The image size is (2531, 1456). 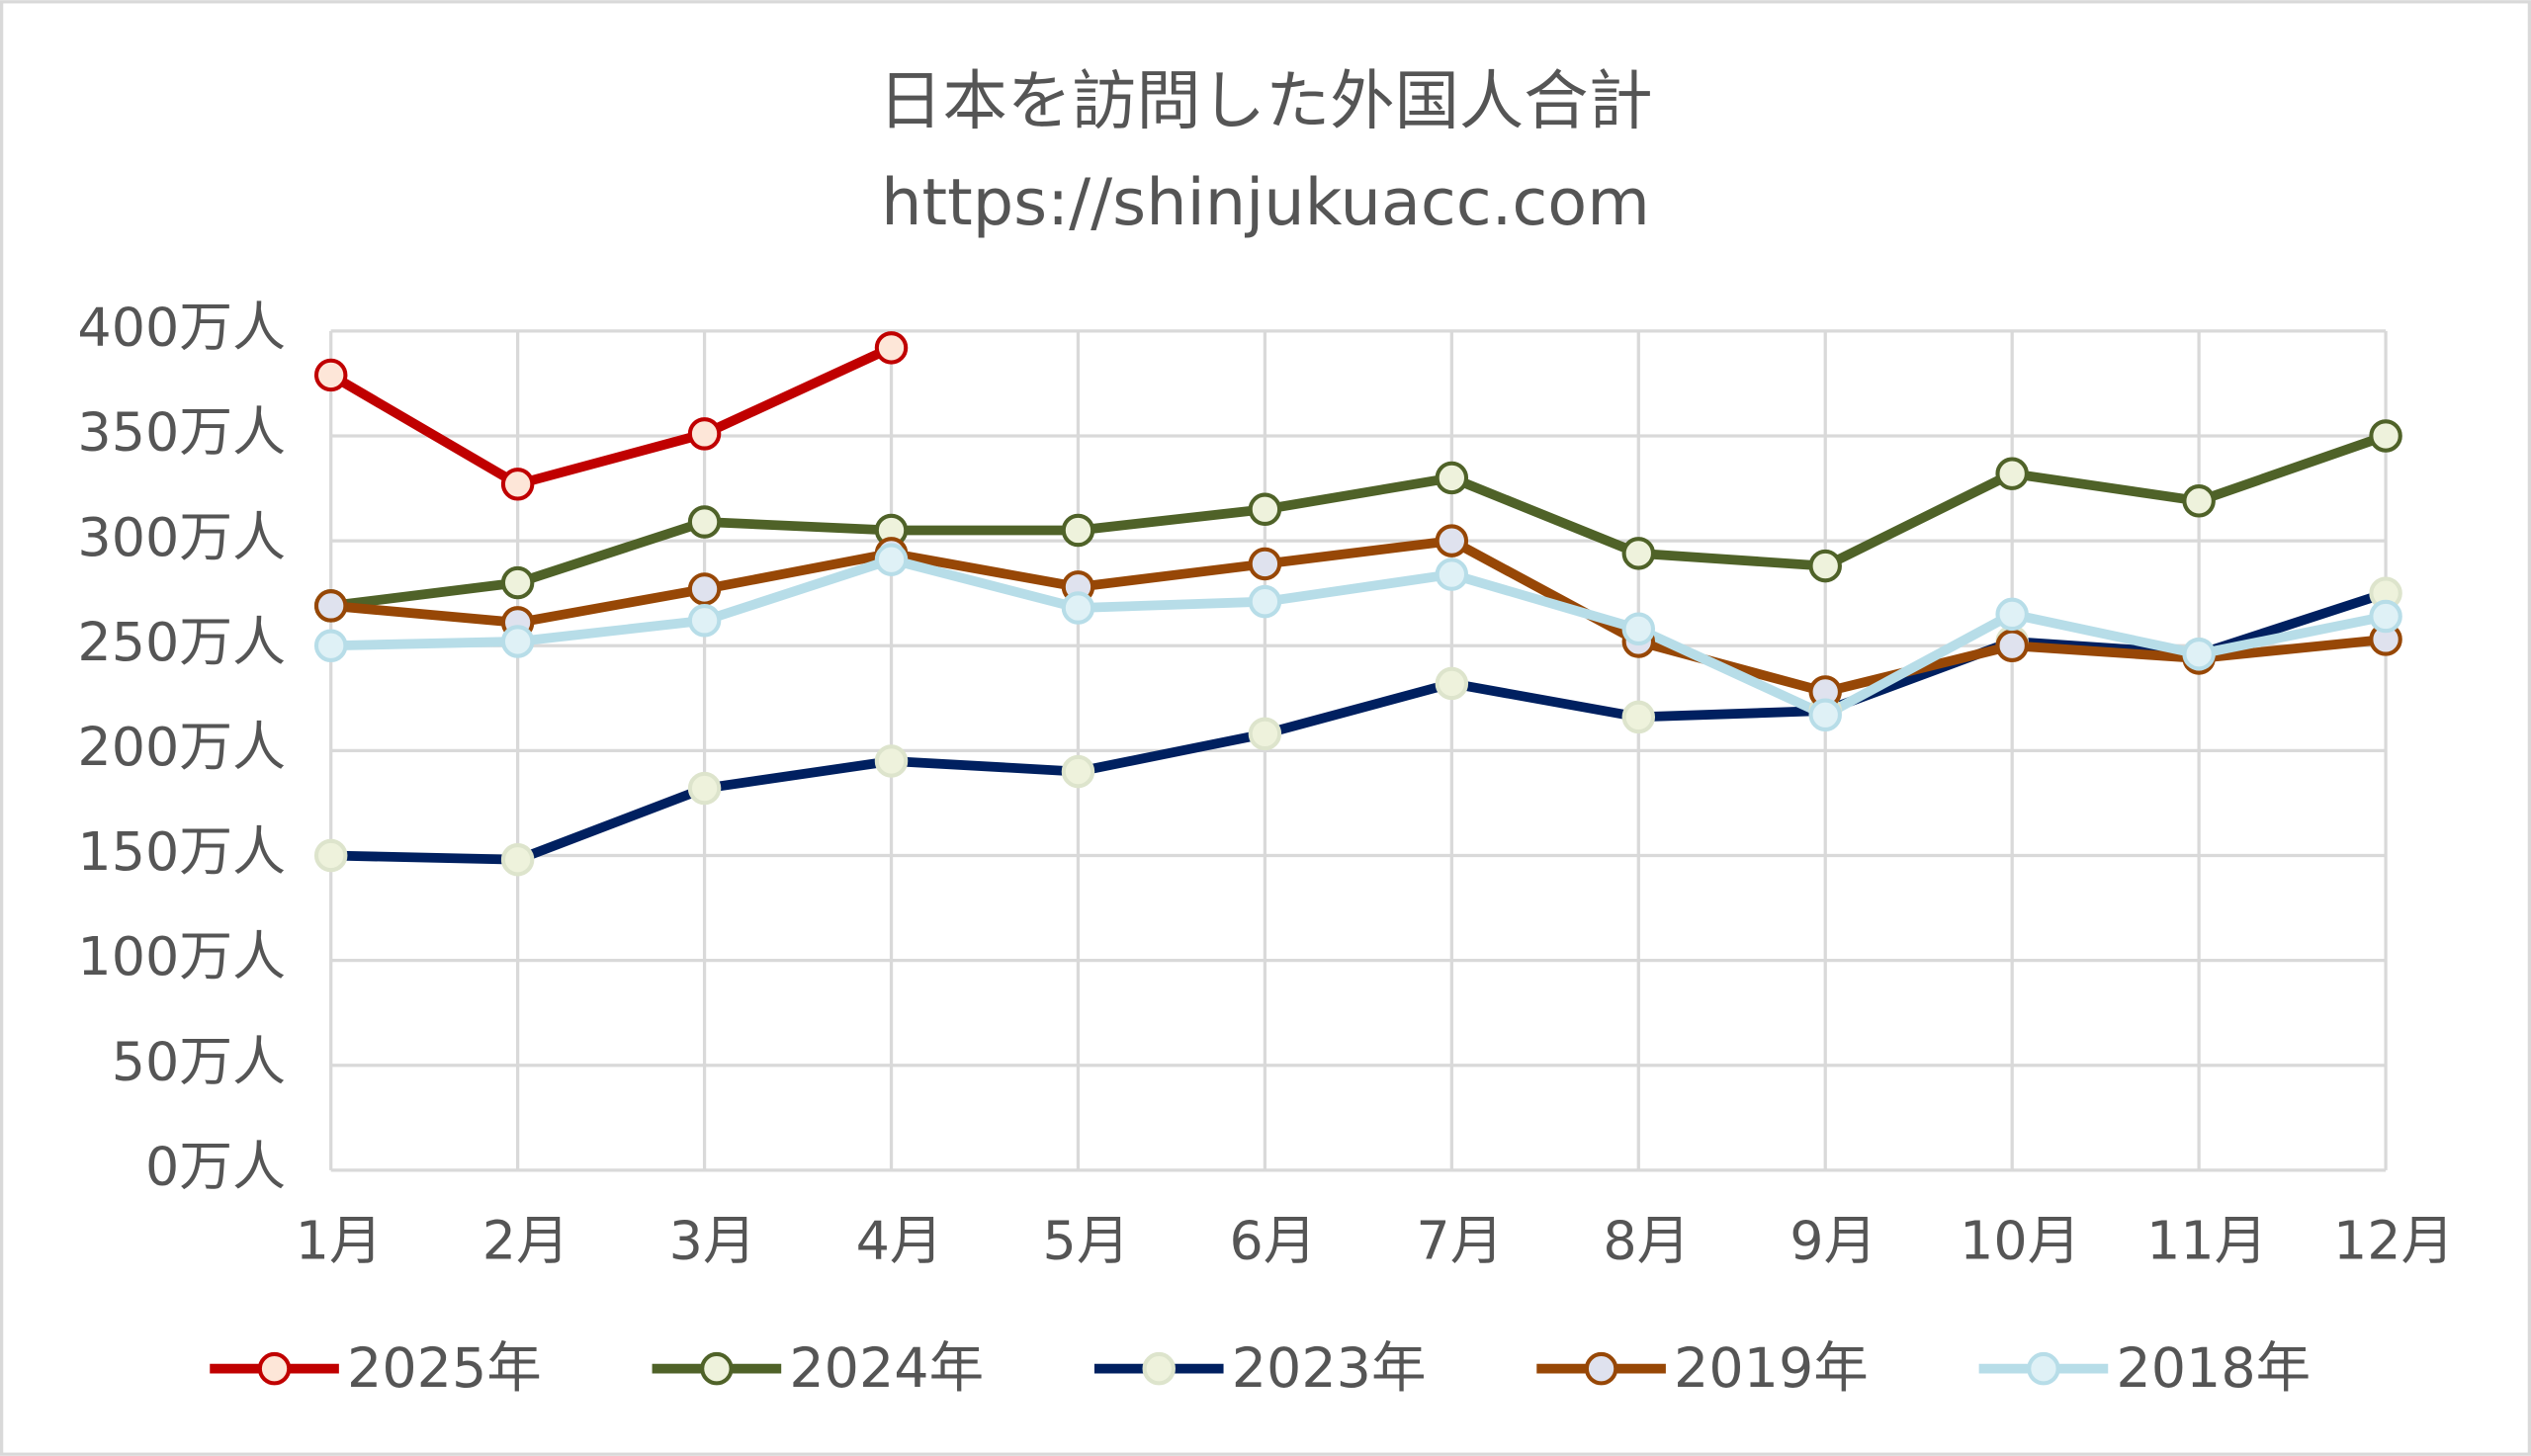 What do you see at coordinates (1329, 1368) in the screenshot?
I see `legend-label: 2023年` at bounding box center [1329, 1368].